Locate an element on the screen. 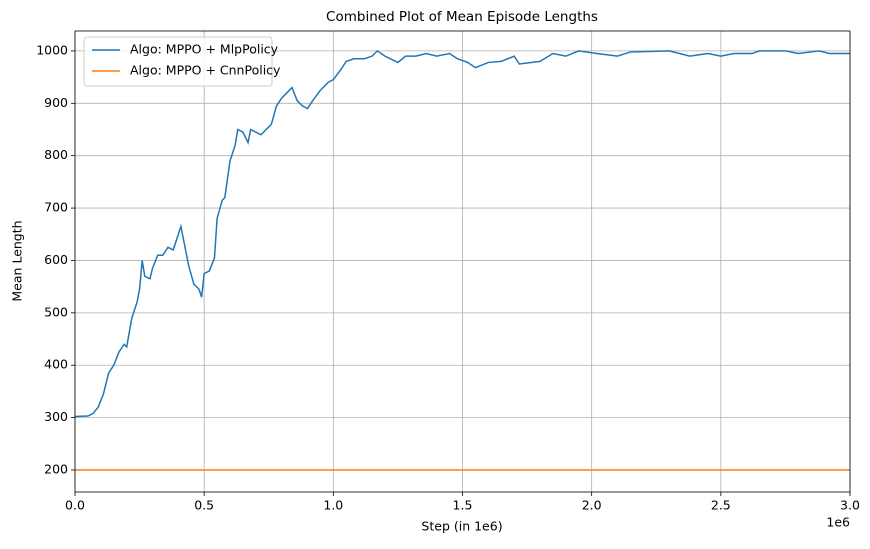 This screenshot has height=549, width=870. y-tick-label: 400 is located at coordinates (56, 364).